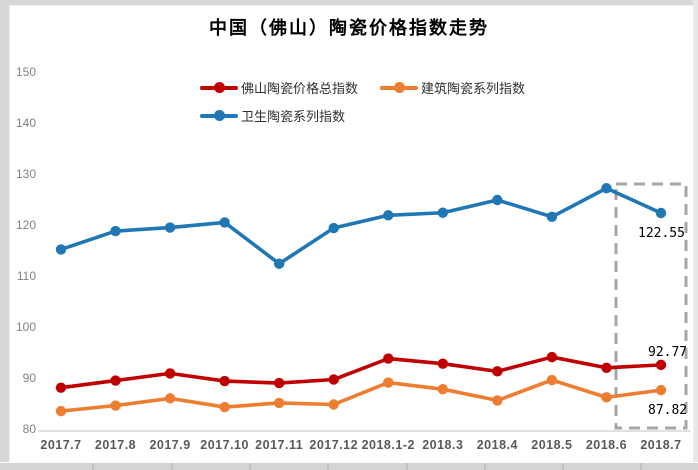 The image size is (698, 470). I want to click on x-axis-tick-label: 2018.1-2, so click(388, 445).